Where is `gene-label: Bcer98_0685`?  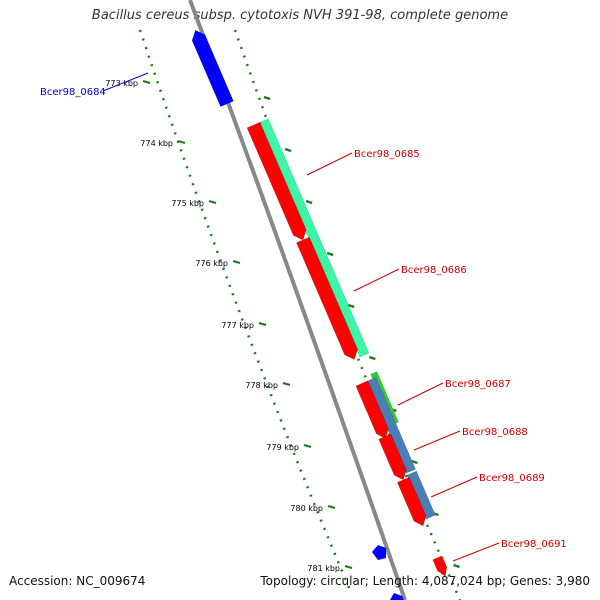
gene-label: Bcer98_0685 is located at coordinates (387, 154).